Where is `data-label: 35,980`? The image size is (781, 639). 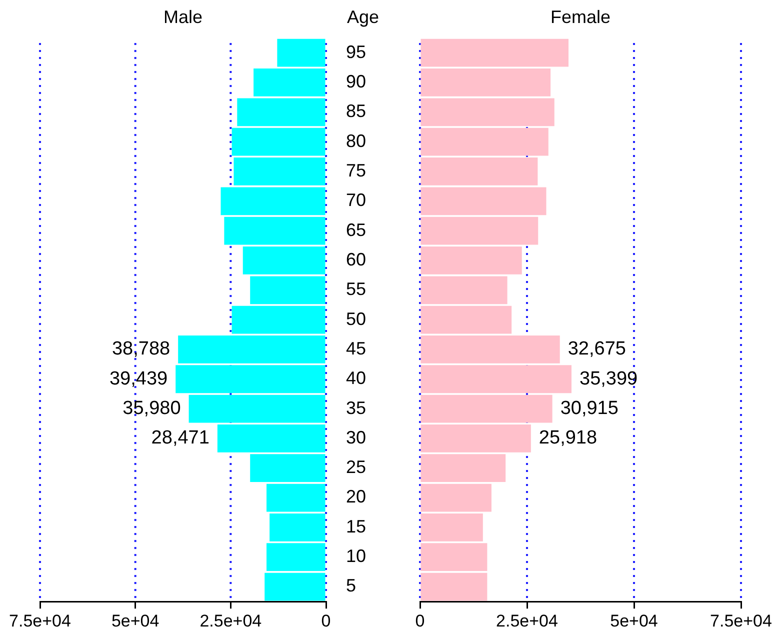
data-label: 35,980 is located at coordinates (151, 409).